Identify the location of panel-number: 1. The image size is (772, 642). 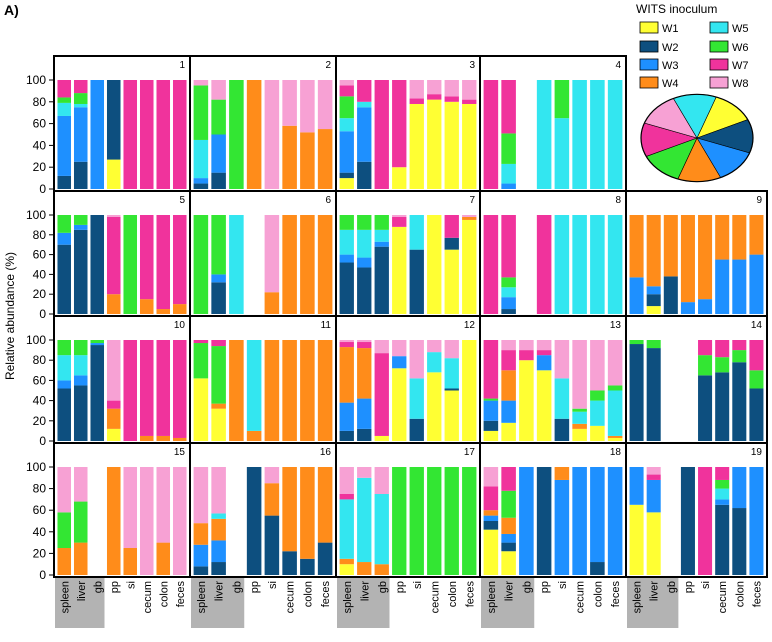
(182, 65).